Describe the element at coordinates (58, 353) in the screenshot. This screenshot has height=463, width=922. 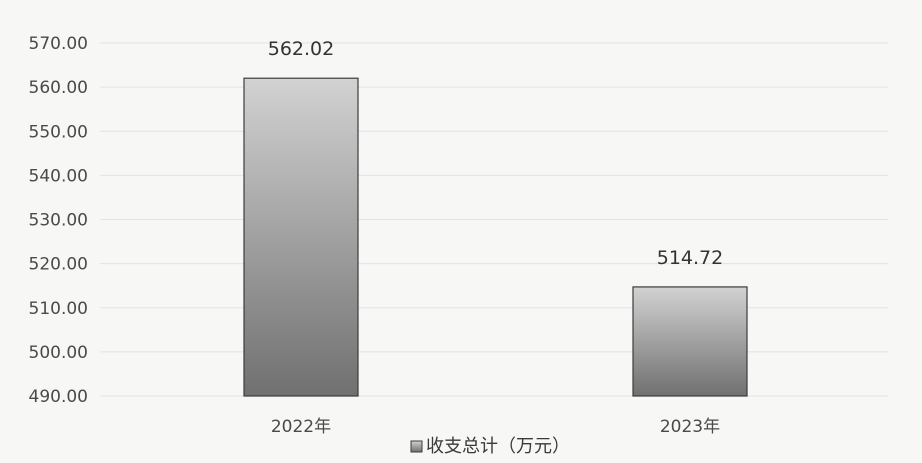
I see `y-tick-label: 500.00` at that location.